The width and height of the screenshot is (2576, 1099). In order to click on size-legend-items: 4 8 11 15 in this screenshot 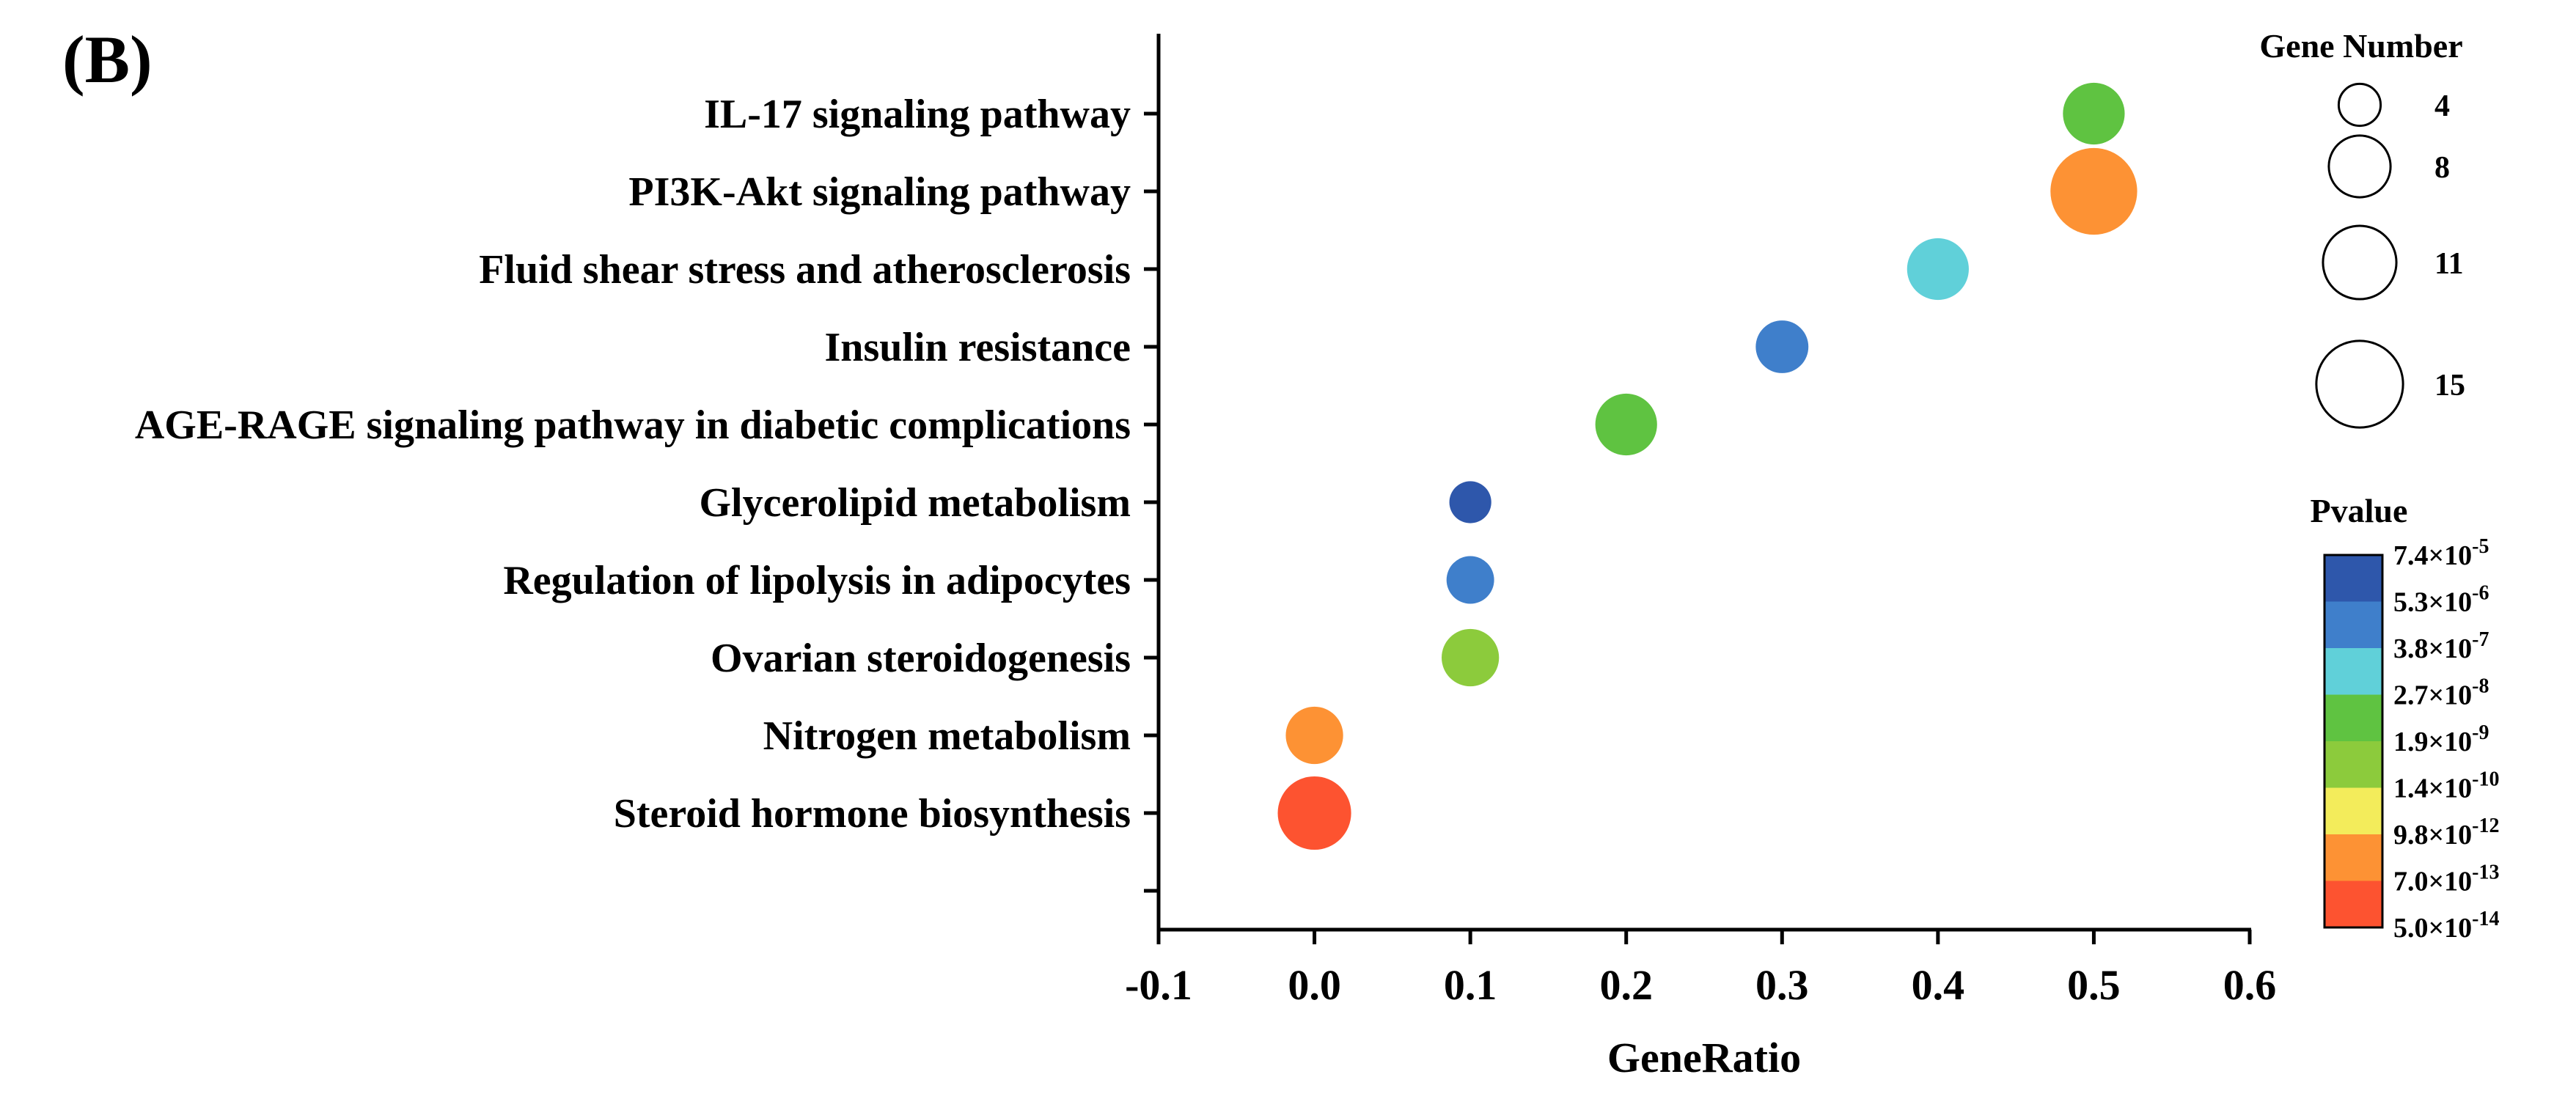, I will do `click(2390, 256)`.